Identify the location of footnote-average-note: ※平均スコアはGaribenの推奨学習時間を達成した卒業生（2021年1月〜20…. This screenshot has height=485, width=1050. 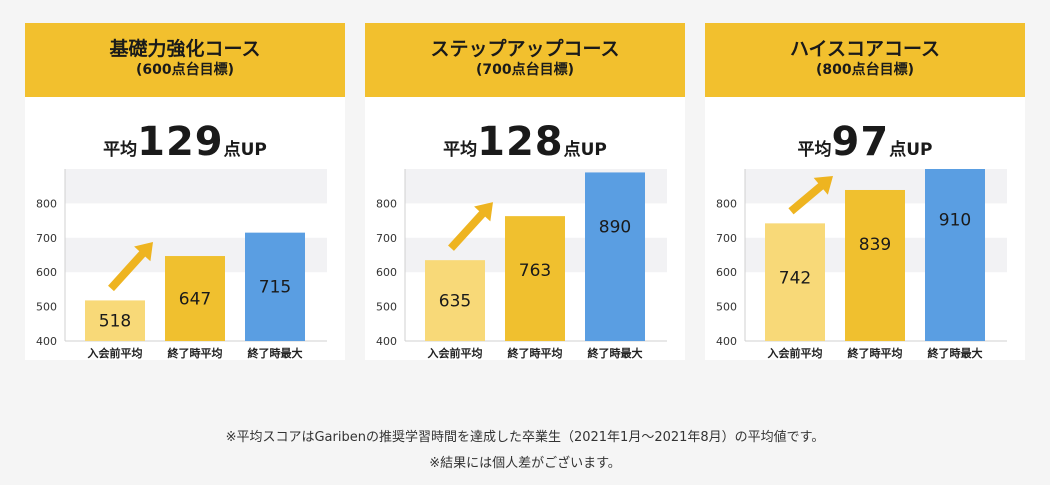
(525, 437).